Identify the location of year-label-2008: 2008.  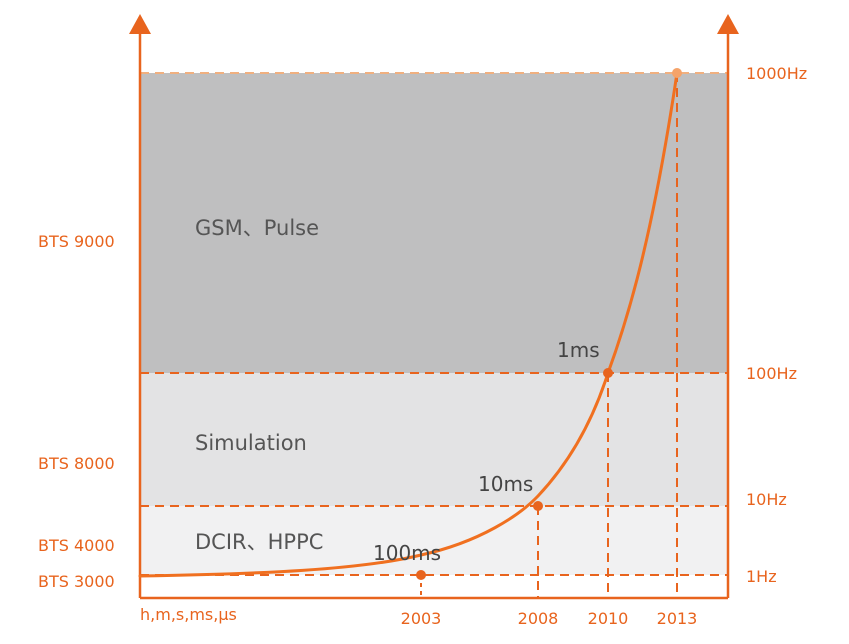
(538, 618).